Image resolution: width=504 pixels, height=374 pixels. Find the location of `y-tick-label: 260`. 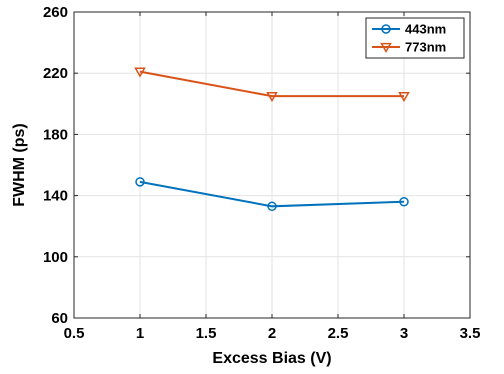

y-tick-label: 260 is located at coordinates (55, 12).